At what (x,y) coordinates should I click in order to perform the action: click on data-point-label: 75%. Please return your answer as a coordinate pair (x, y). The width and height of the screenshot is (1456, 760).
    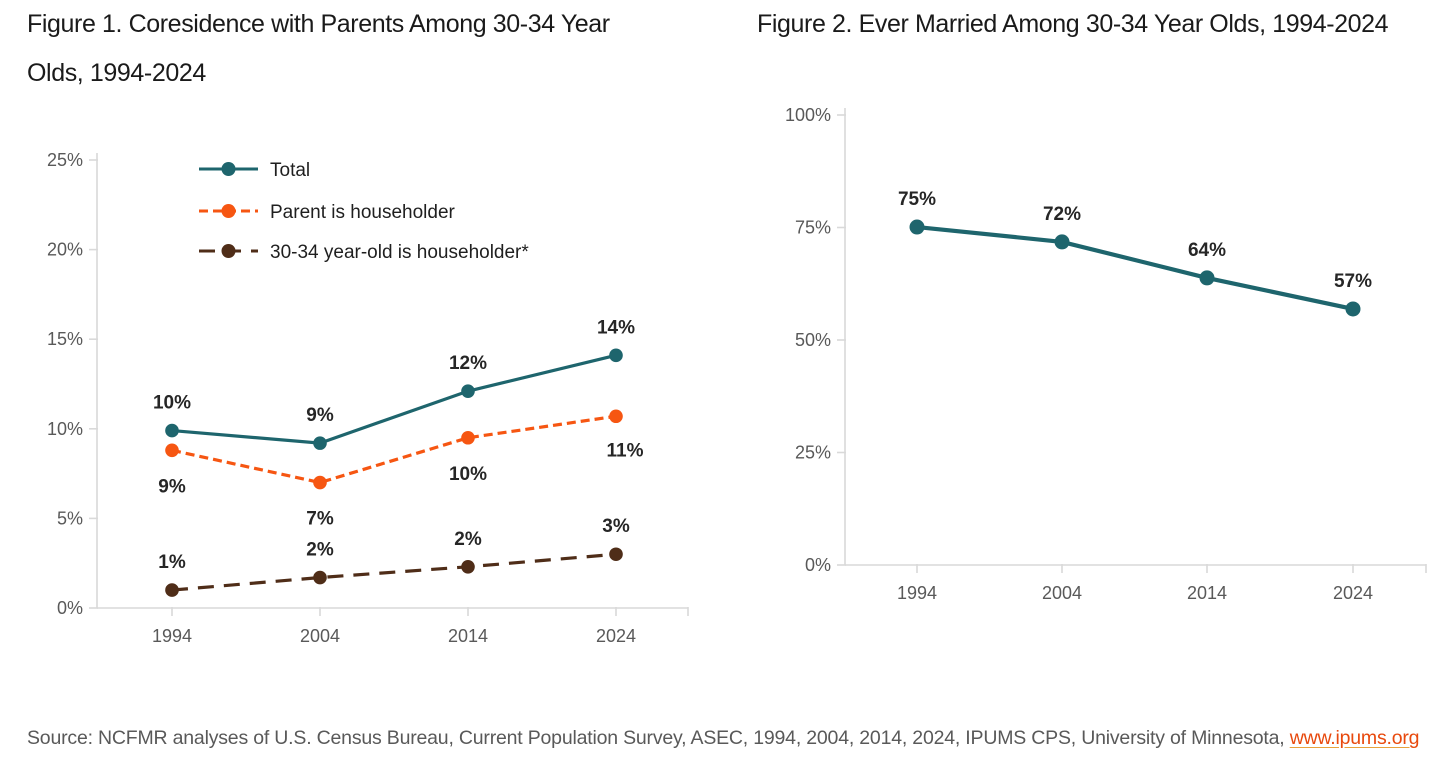
    Looking at the image, I should click on (917, 199).